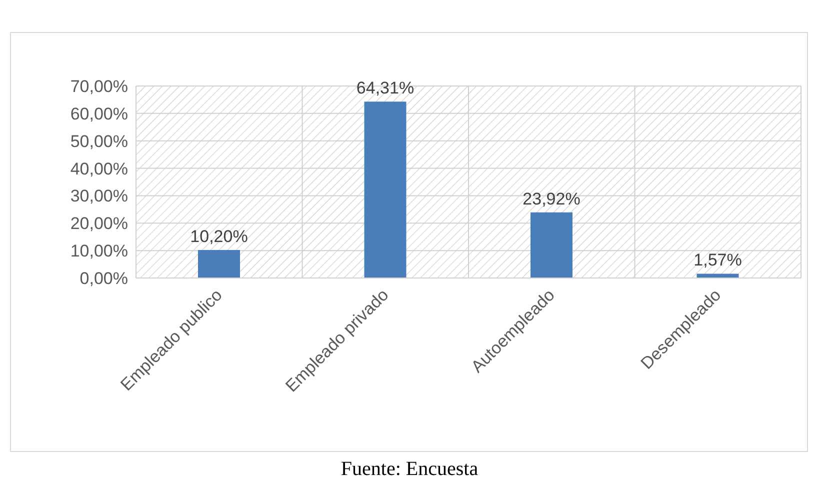 This screenshot has height=489, width=819. Describe the element at coordinates (551, 198) in the screenshot. I see `data-label: 23,92%` at that location.